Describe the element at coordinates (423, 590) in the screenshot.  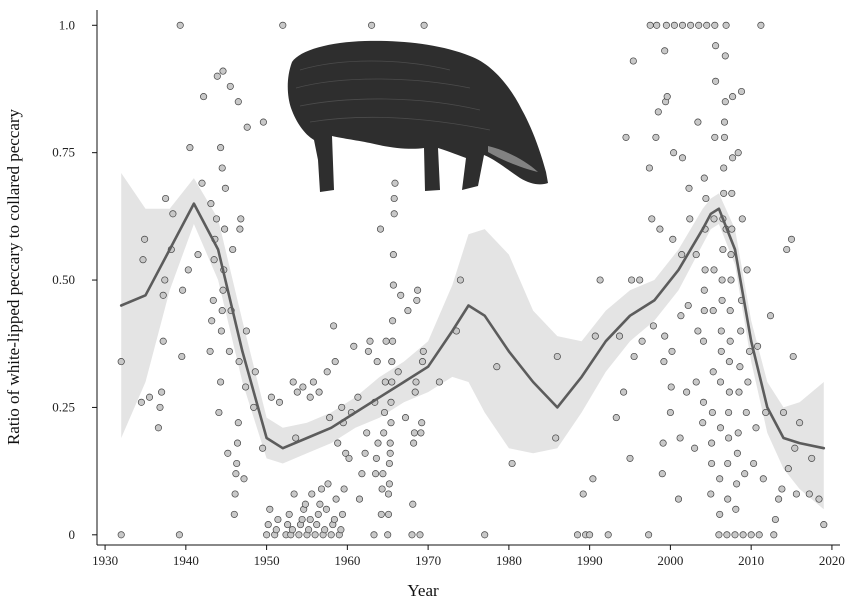
I see `x-axis-title: Year` at that location.